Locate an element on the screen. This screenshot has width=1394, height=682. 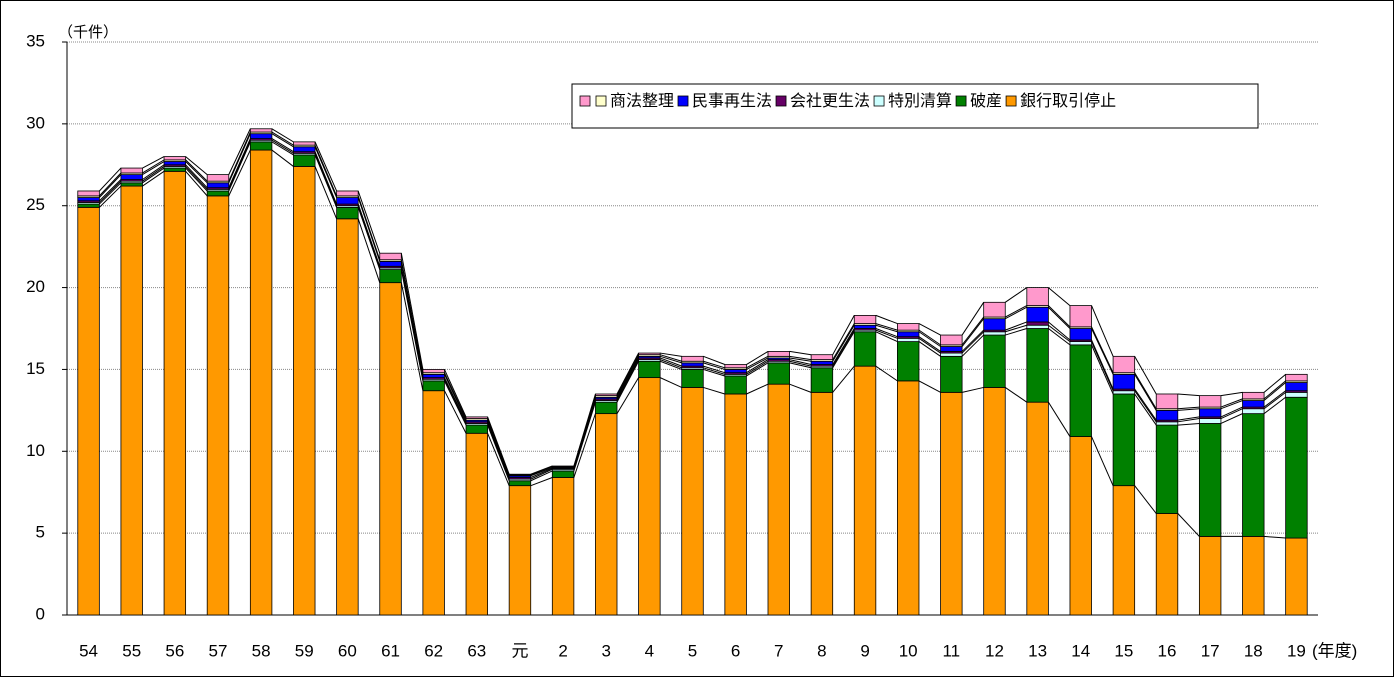
legend-marker is located at coordinates (585, 101).